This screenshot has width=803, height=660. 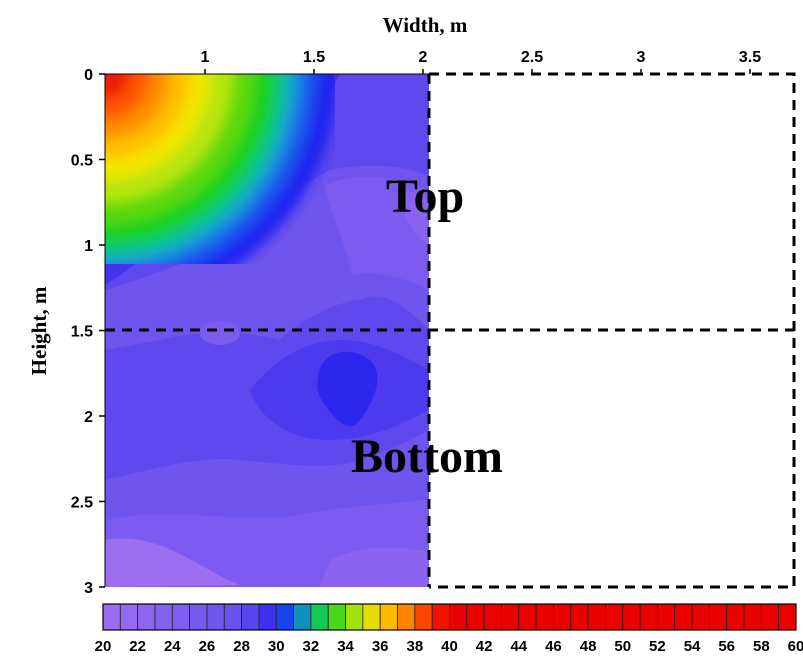 What do you see at coordinates (241, 646) in the screenshot?
I see `colorbar-tick-label: 28` at bounding box center [241, 646].